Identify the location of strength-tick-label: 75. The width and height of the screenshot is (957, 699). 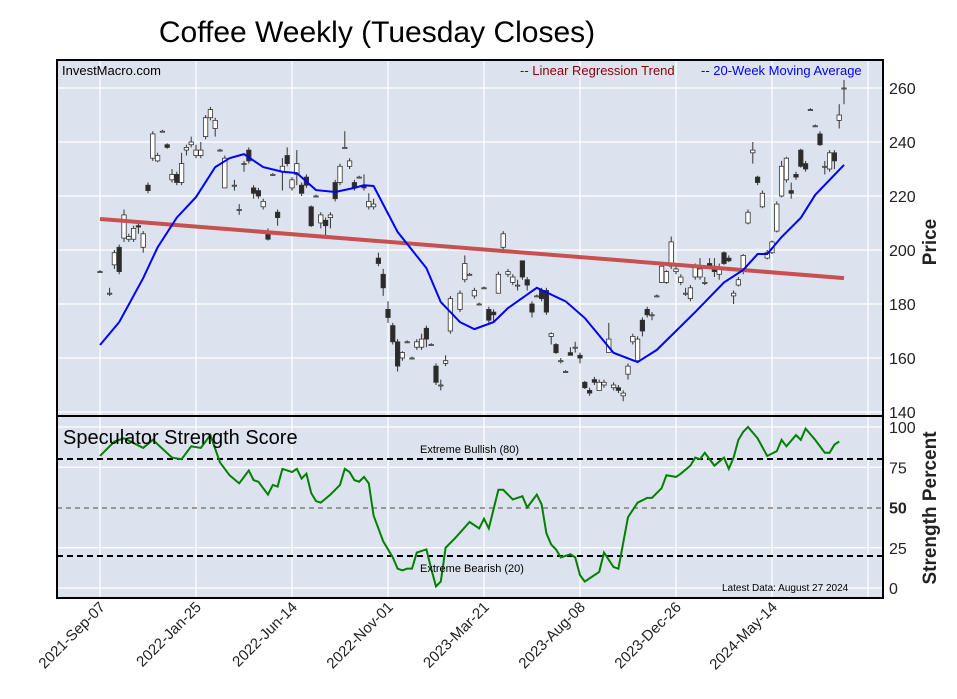
(898, 468).